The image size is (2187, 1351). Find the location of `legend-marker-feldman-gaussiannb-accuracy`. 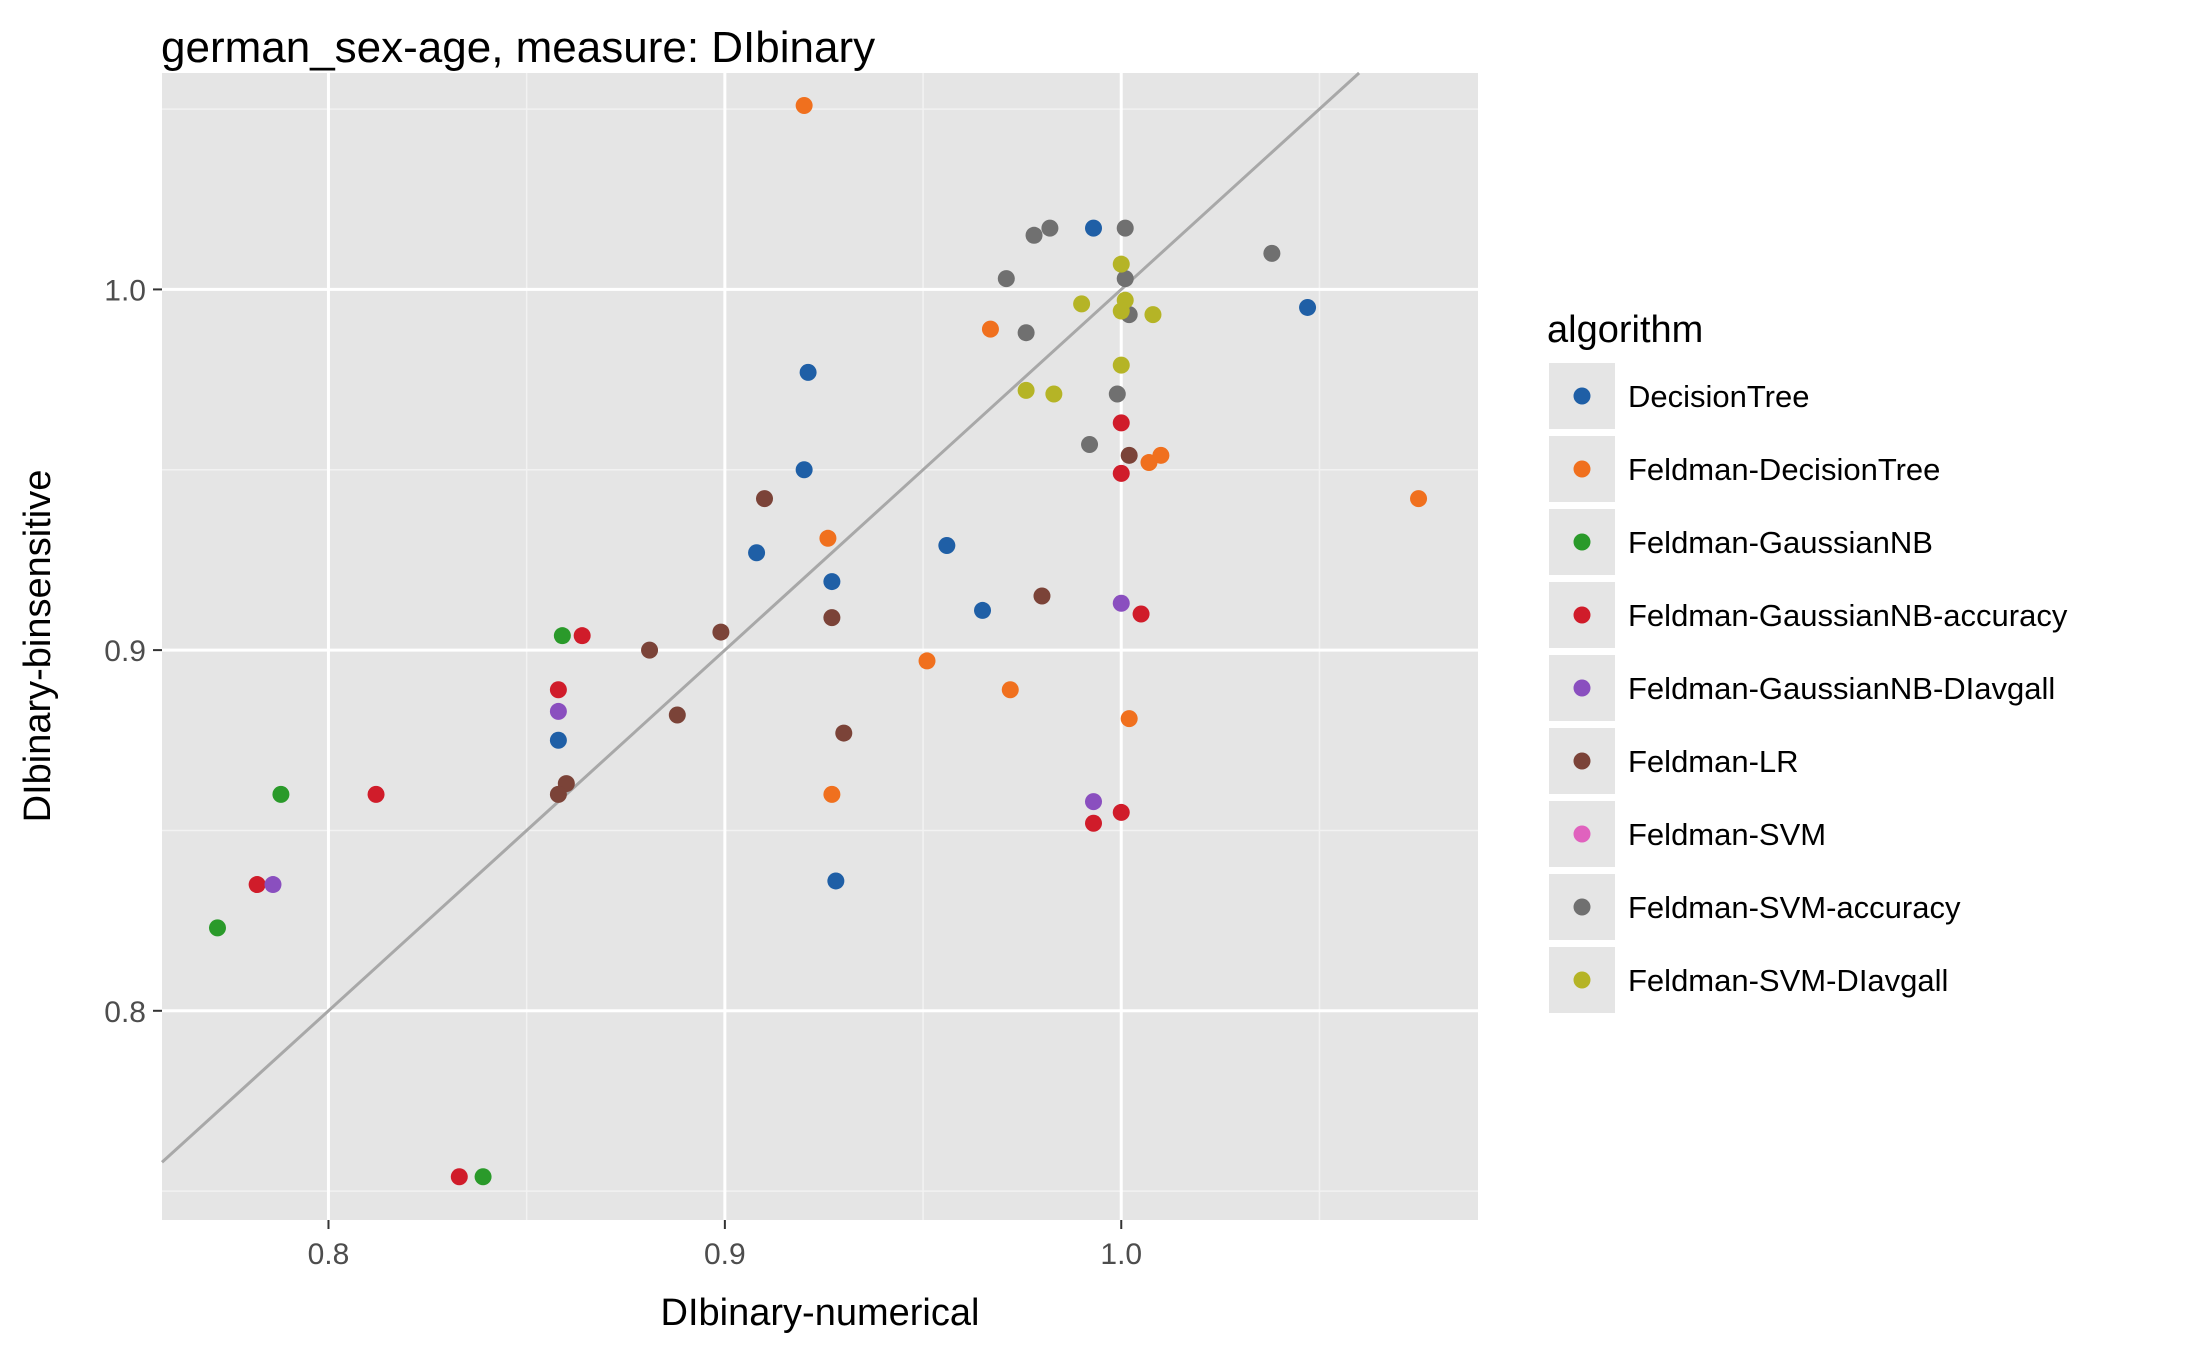

legend-marker-feldman-gaussiannb-accuracy is located at coordinates (1582, 615).